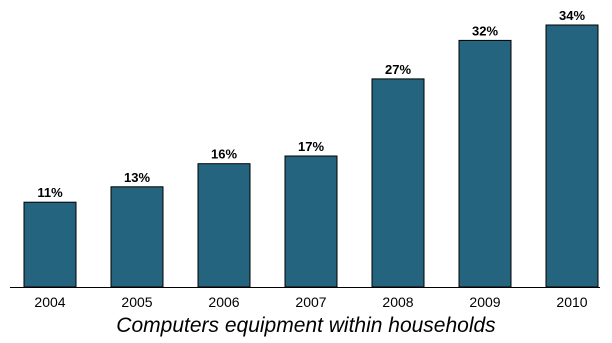 Image resolution: width=612 pixels, height=343 pixels. I want to click on bar-2005, so click(137, 237).